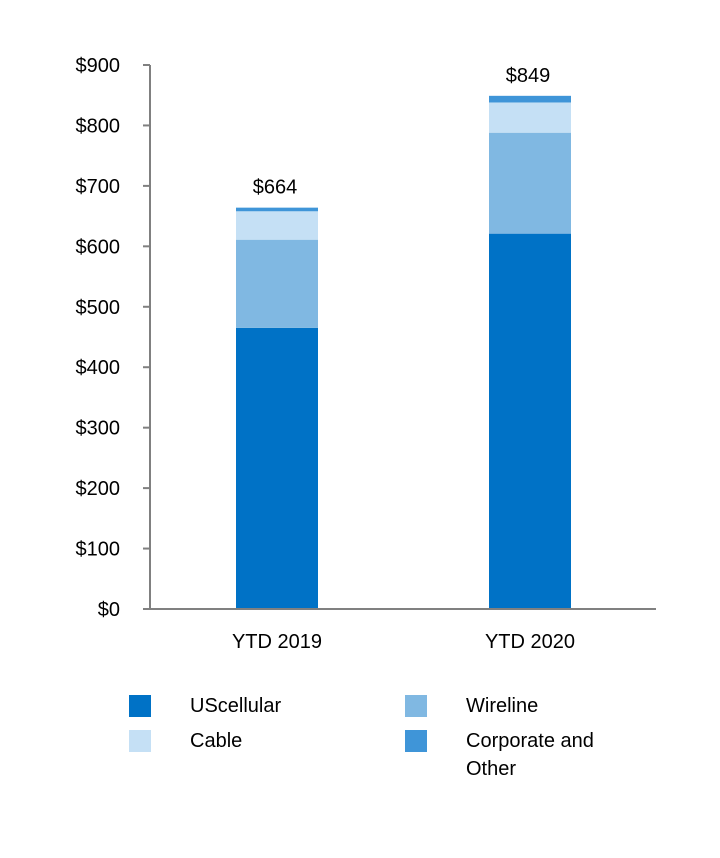  I want to click on x-axis: YTD 2019 YTD 2020, so click(403, 630).